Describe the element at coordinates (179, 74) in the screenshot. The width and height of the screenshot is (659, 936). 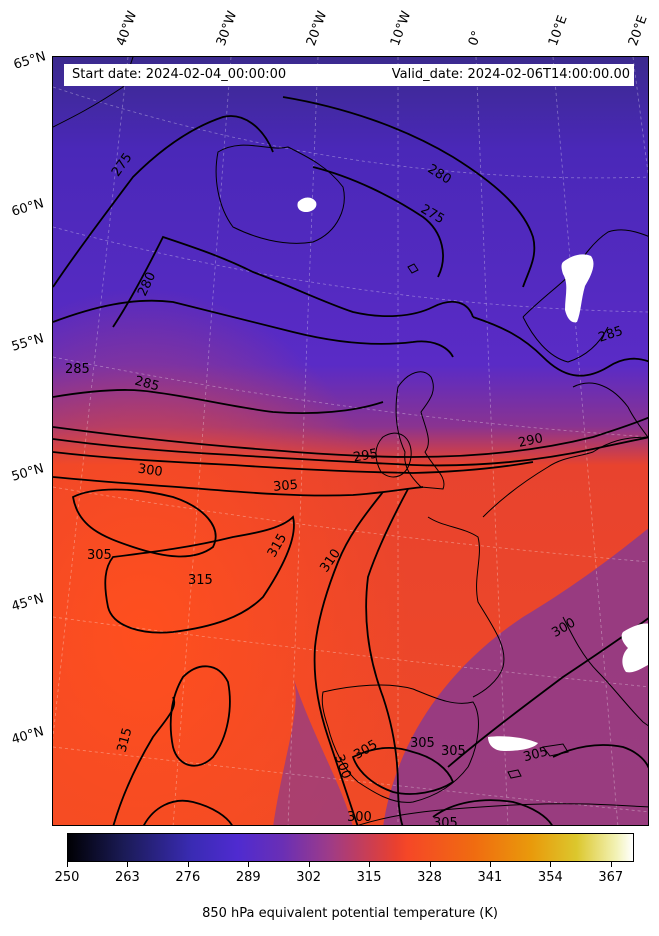
I see `start-date-text: Start date: 2024-02-04_00:00:00` at that location.